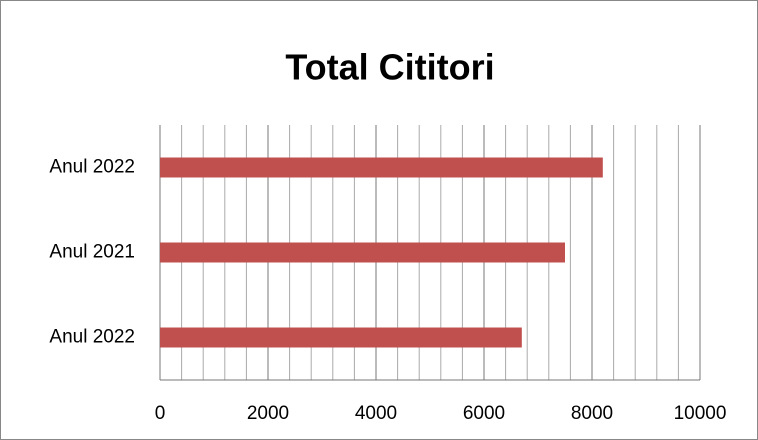 The width and height of the screenshot is (758, 440). I want to click on x-tick-label: 6000, so click(484, 413).